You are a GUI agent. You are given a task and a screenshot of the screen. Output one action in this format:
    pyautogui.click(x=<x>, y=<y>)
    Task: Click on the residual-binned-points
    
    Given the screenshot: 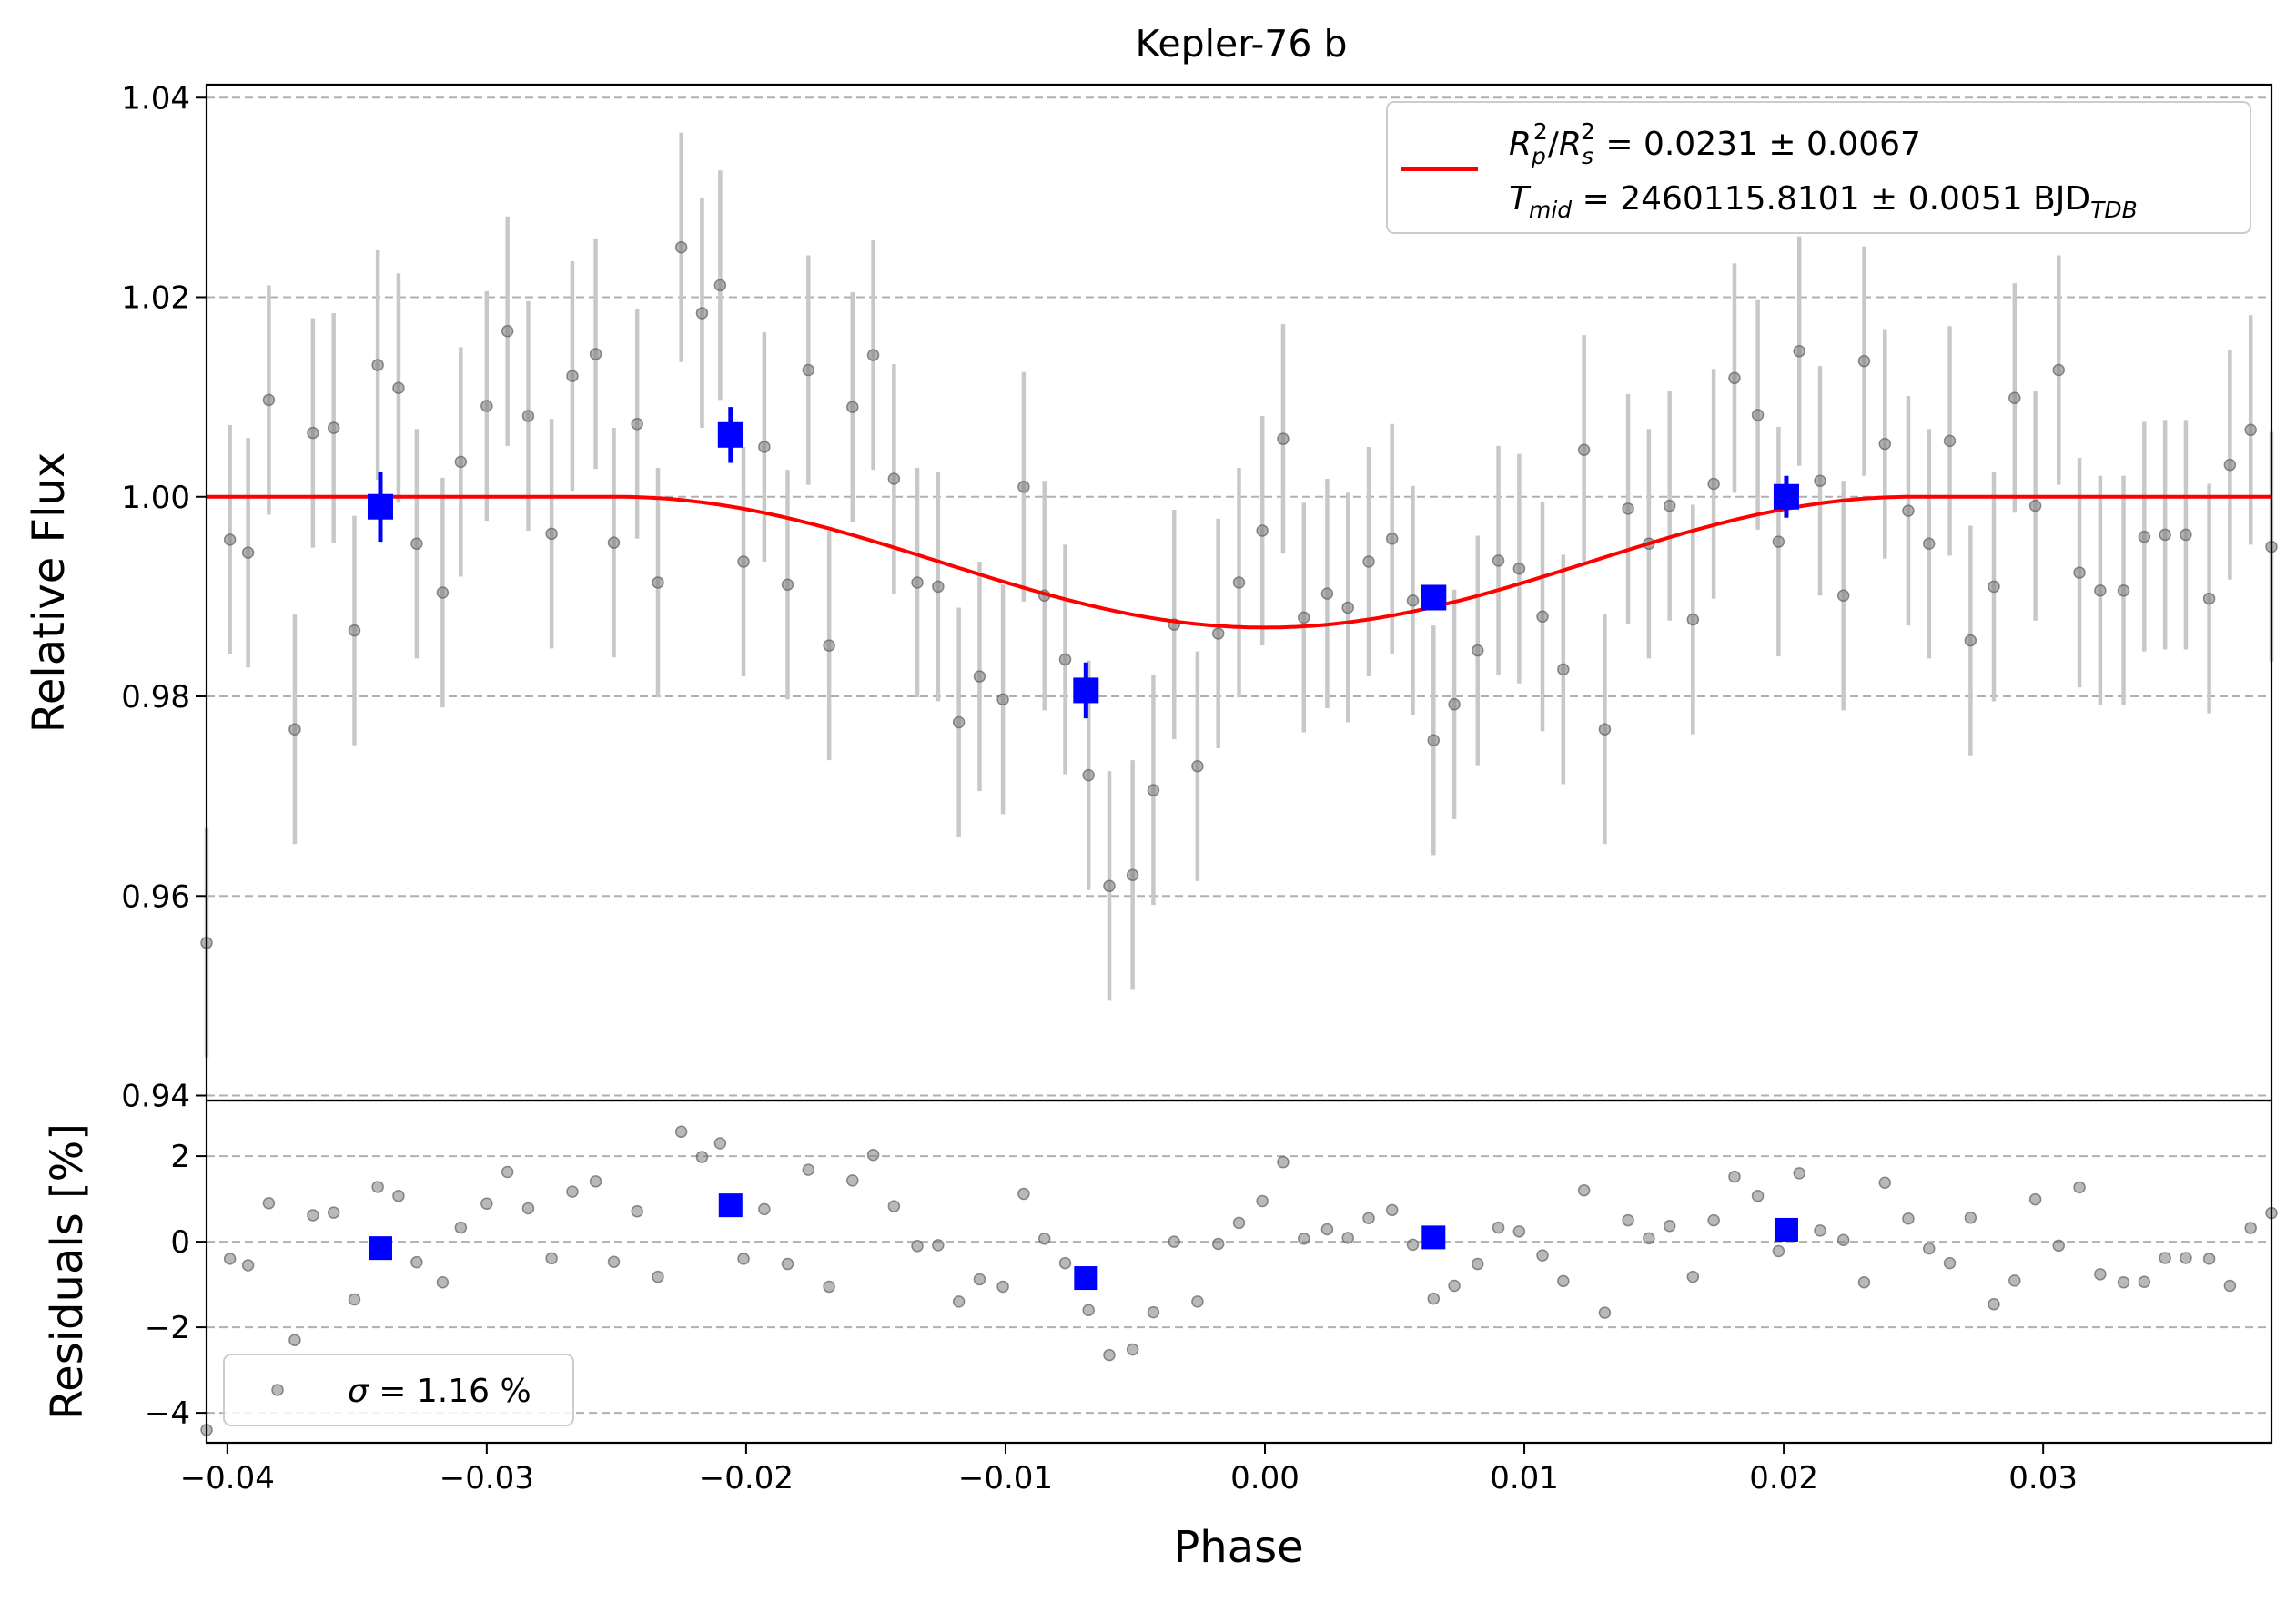 What is the action you would take?
    pyautogui.click(x=1083, y=1242)
    